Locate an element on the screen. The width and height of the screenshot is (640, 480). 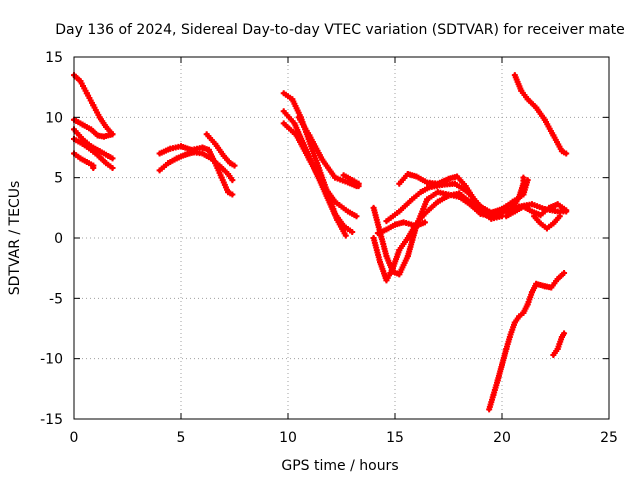
x-tick-label: 15 is located at coordinates (395, 438).